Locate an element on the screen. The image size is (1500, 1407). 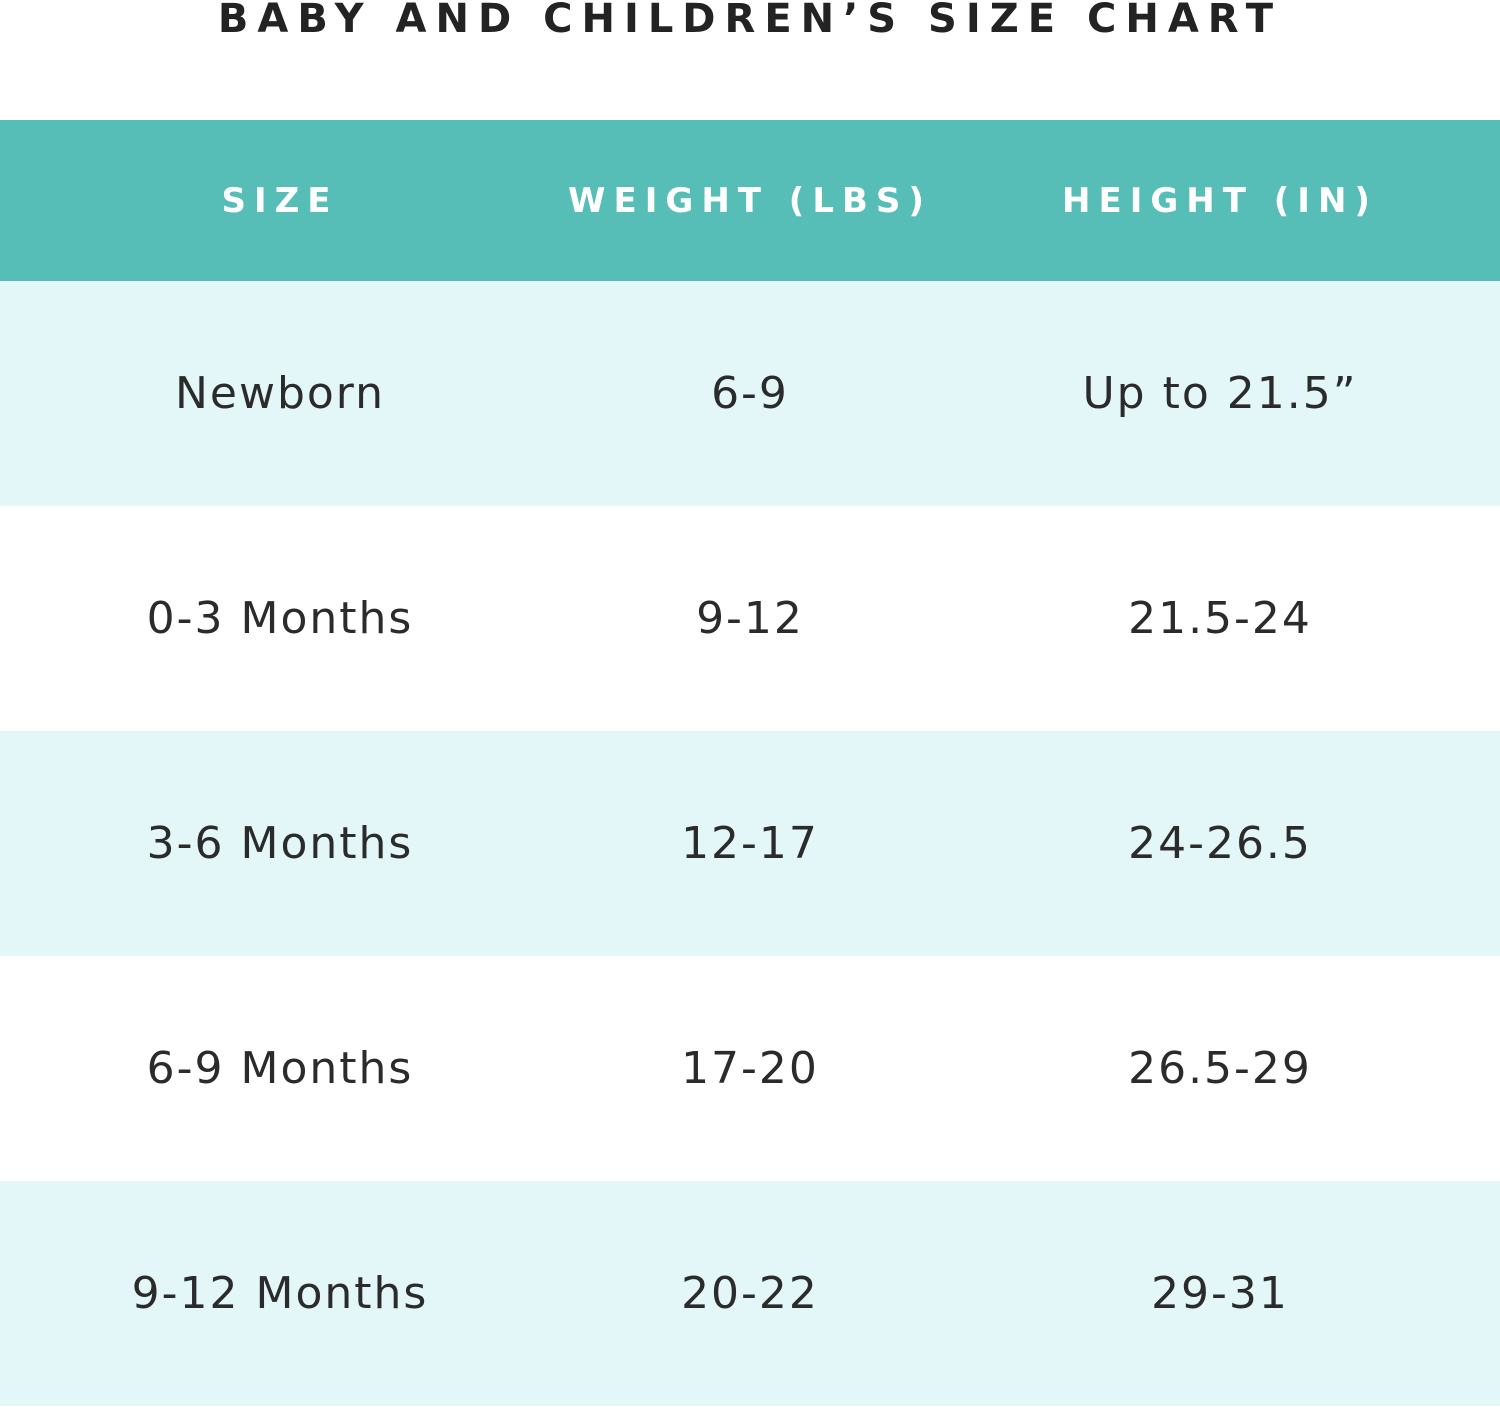
size-cell: 6-9 Months is located at coordinates (280, 1068).